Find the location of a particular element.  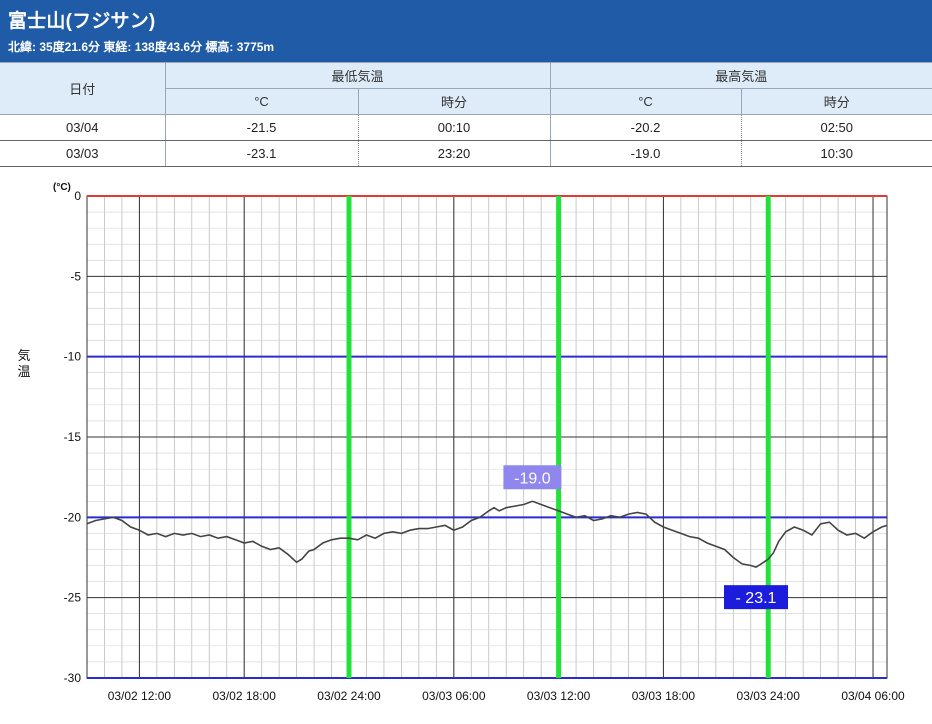

y-tick-label: 0 is located at coordinates (77, 196).